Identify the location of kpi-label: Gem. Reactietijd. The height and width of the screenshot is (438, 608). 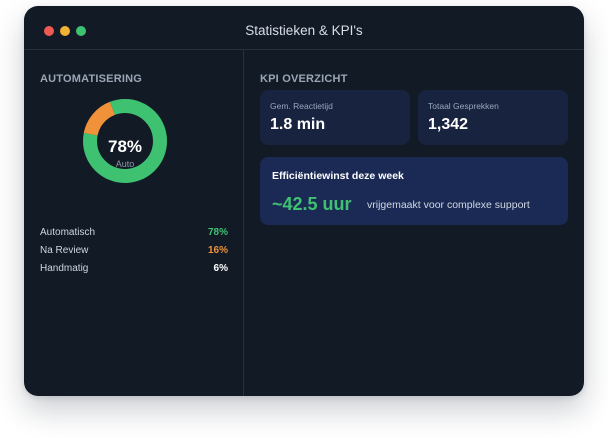
(301, 106).